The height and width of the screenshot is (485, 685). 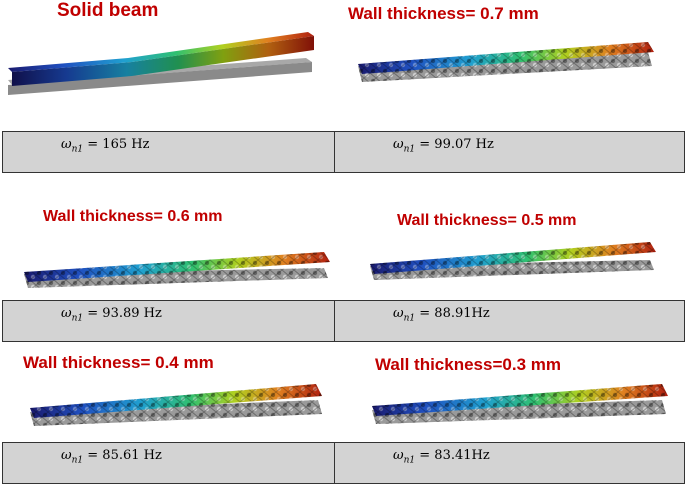 I want to click on panel-title-wall-0-4: Wall thickness= 0.4 mm, so click(x=118, y=362).